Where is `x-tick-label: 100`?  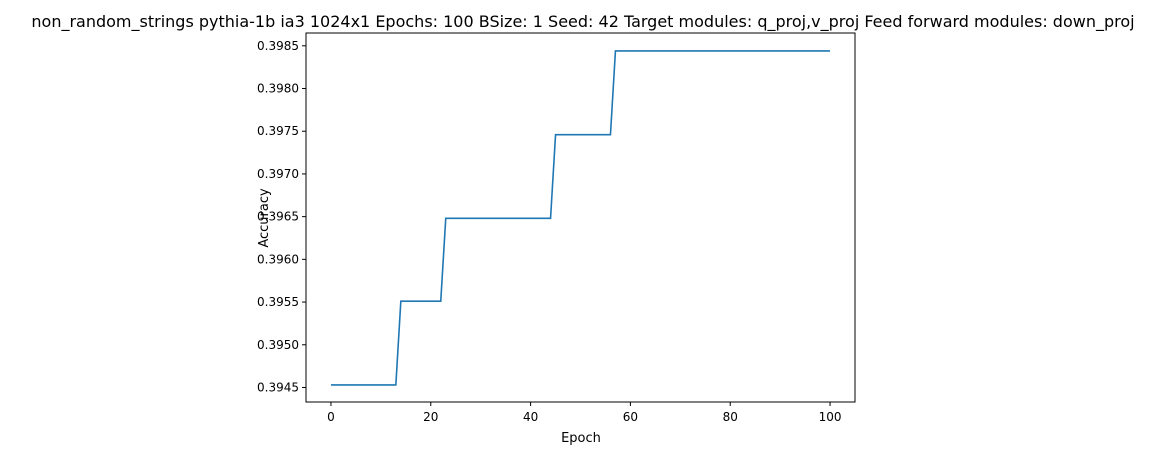 x-tick-label: 100 is located at coordinates (830, 417).